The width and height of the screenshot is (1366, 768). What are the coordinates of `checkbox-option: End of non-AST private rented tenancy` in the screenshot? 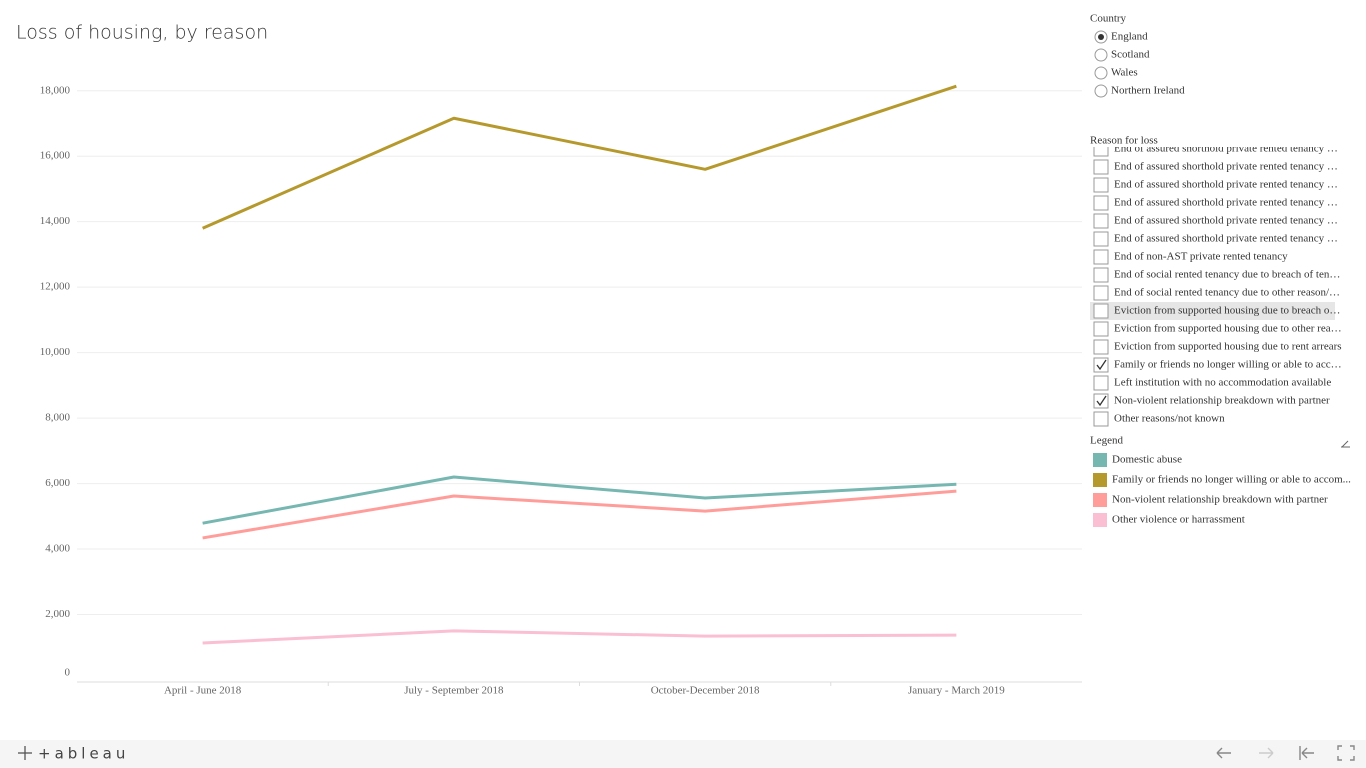 It's located at (1190, 257).